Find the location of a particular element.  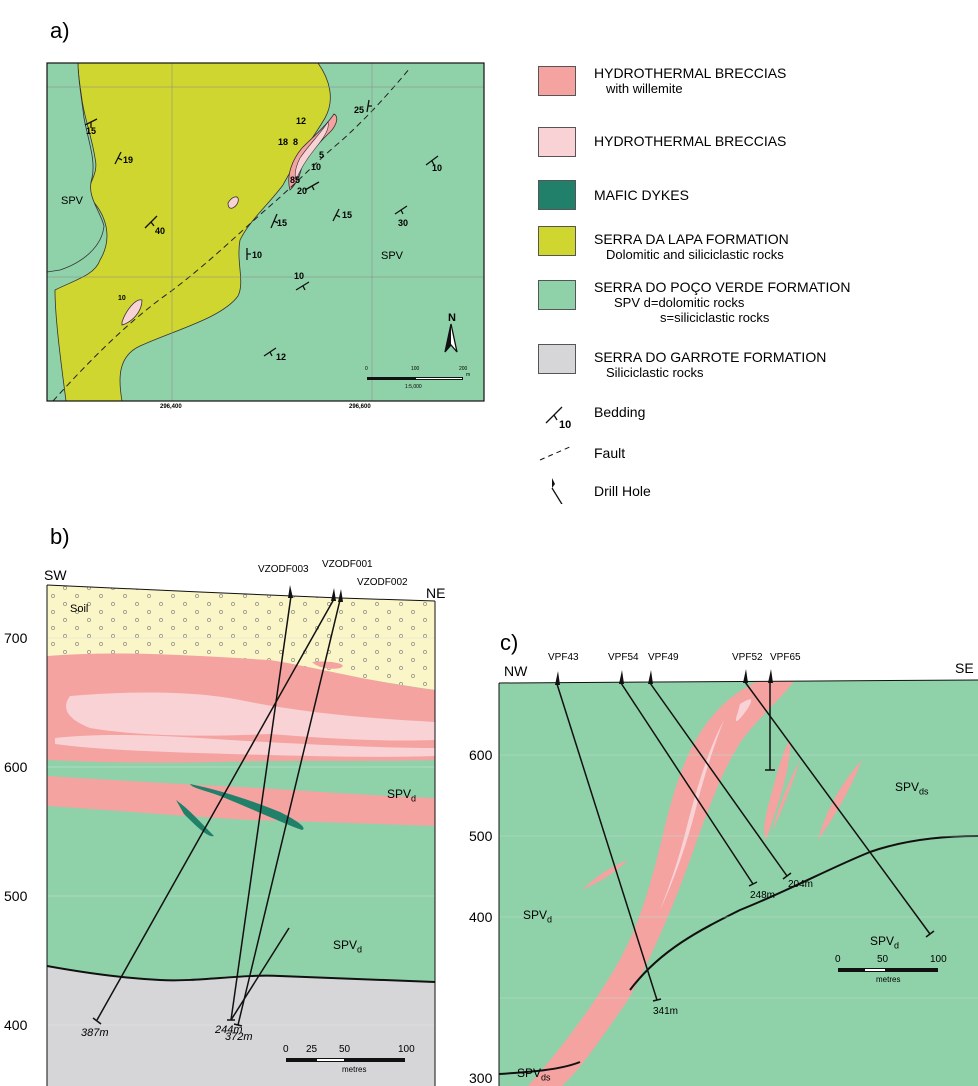

scale-unit: metres is located at coordinates (888, 979).